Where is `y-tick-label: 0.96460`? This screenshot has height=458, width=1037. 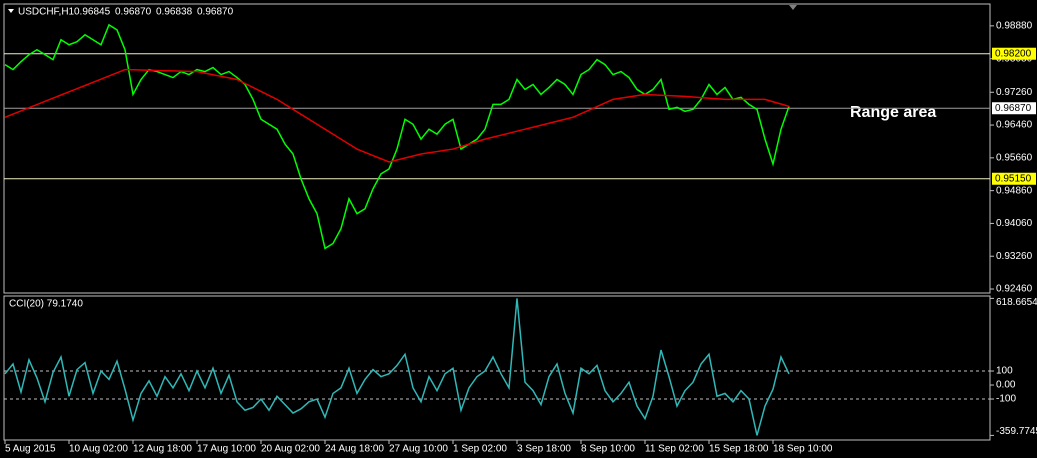 y-tick-label: 0.96460 is located at coordinates (1014, 125).